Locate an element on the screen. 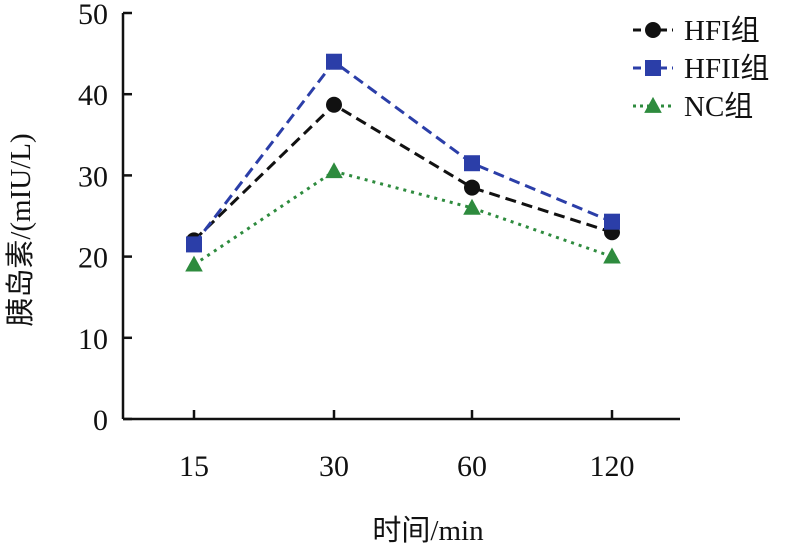  y-tick-label: 40 is located at coordinates (93, 95).